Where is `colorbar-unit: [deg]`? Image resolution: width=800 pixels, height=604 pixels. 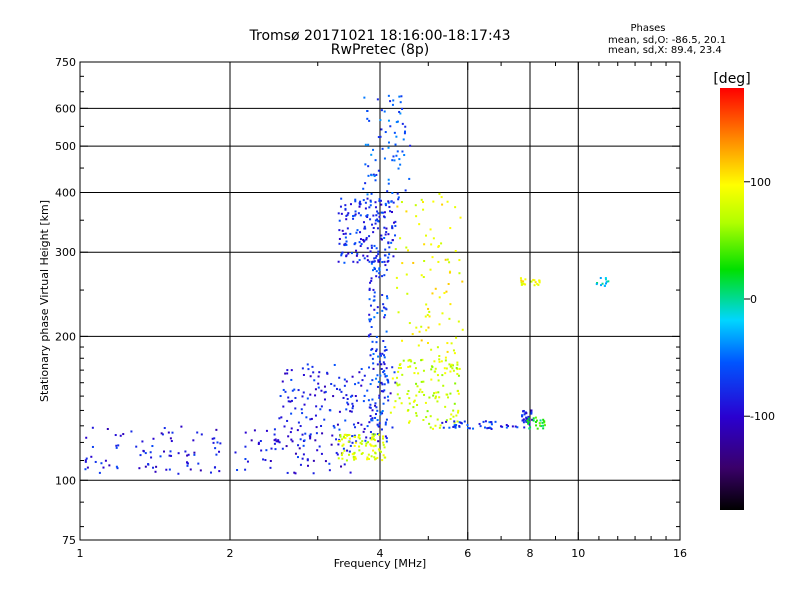
colorbar-unit: [deg] is located at coordinates (731, 79).